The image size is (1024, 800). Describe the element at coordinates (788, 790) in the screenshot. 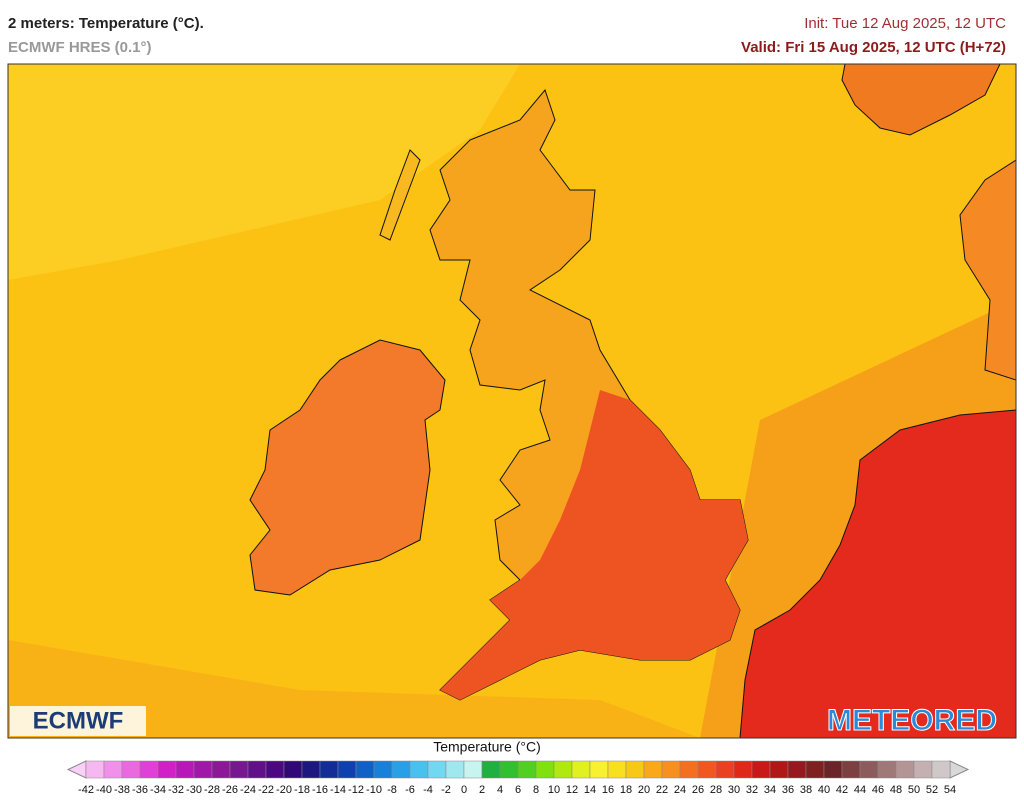

I see `colorbar-label: 36` at that location.